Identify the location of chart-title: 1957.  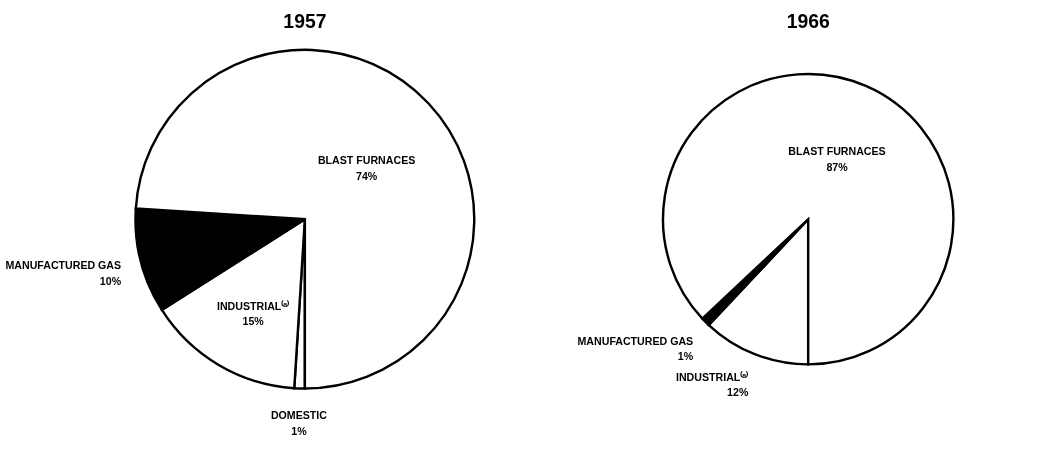
(305, 20).